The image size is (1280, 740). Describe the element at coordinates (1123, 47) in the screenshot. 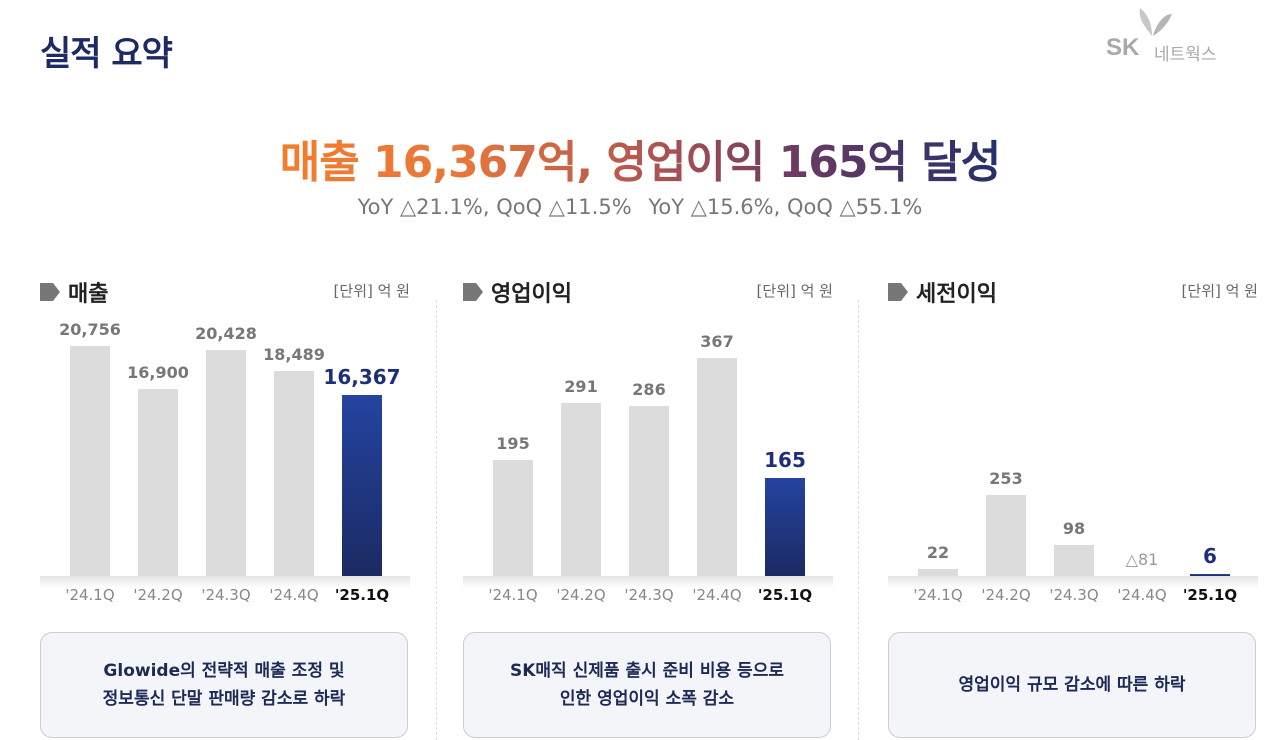

I see `logo-brand: SK` at that location.